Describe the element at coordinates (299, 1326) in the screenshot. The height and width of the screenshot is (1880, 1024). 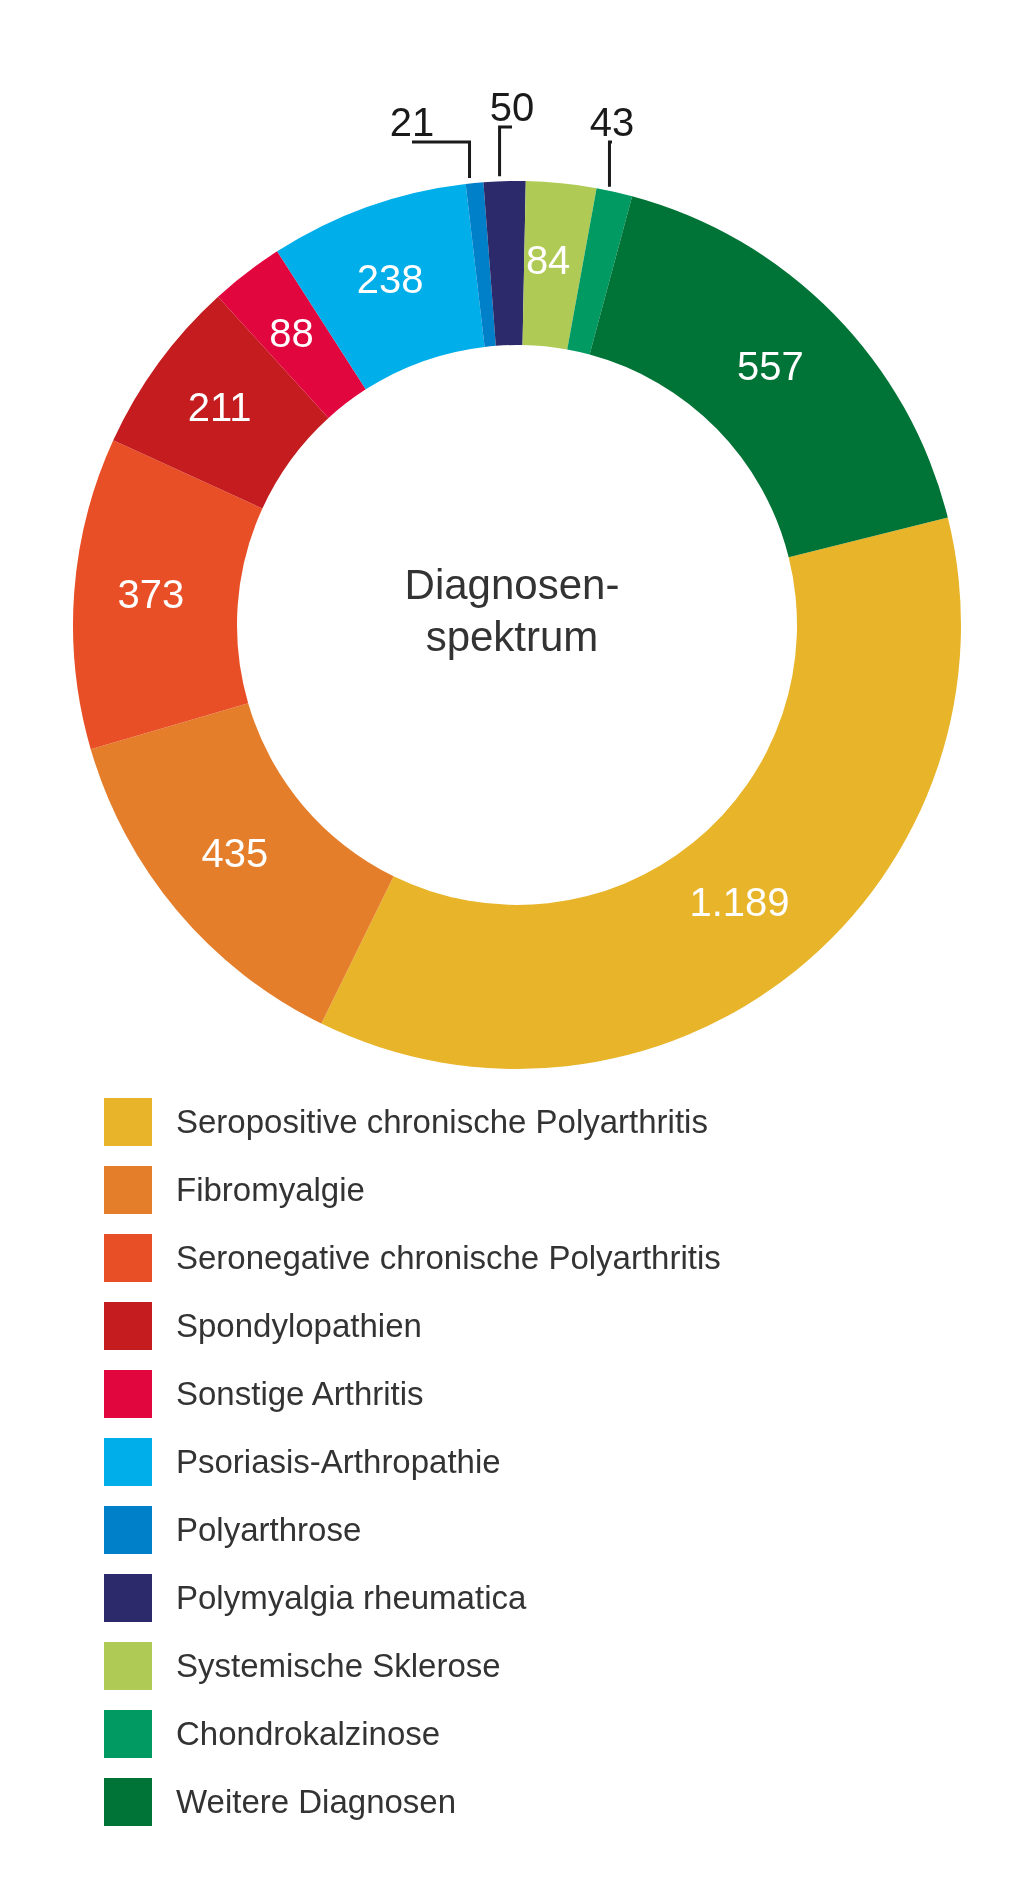
I see `legend-label: Spondylopathien` at that location.